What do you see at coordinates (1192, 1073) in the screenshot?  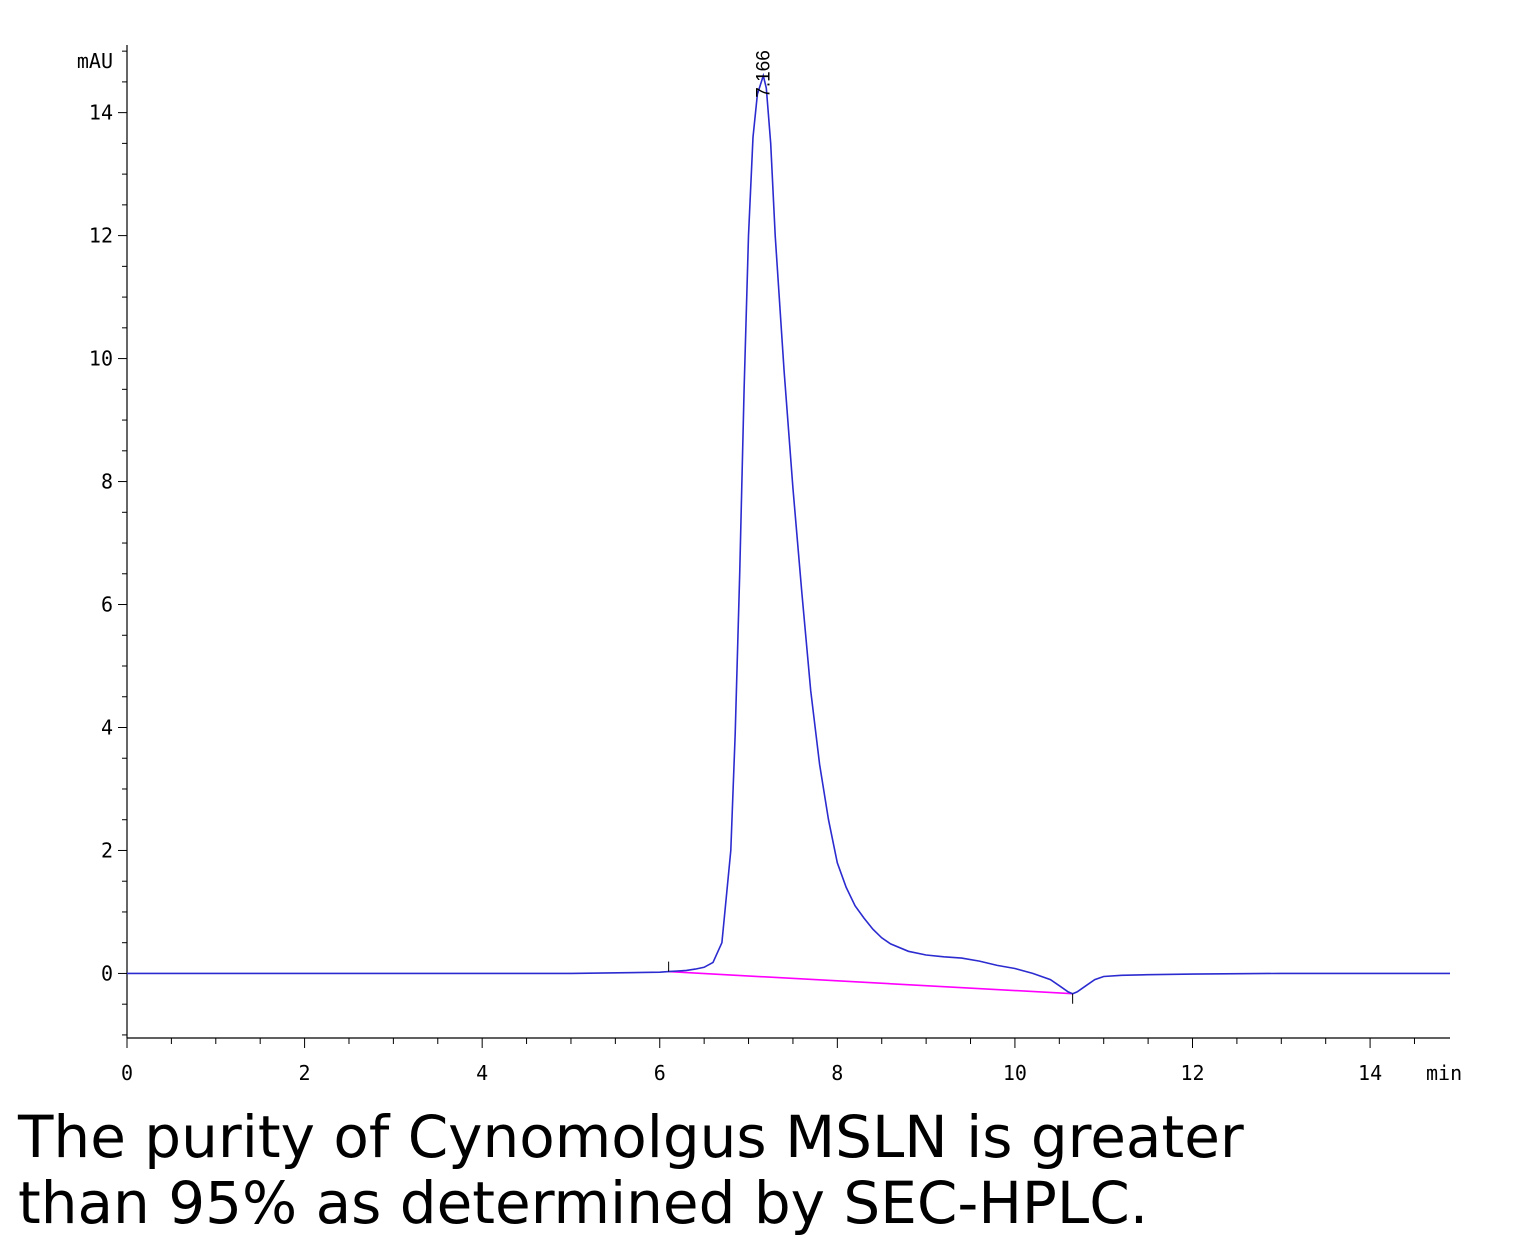 I see `x-tick-label: 12` at bounding box center [1192, 1073].